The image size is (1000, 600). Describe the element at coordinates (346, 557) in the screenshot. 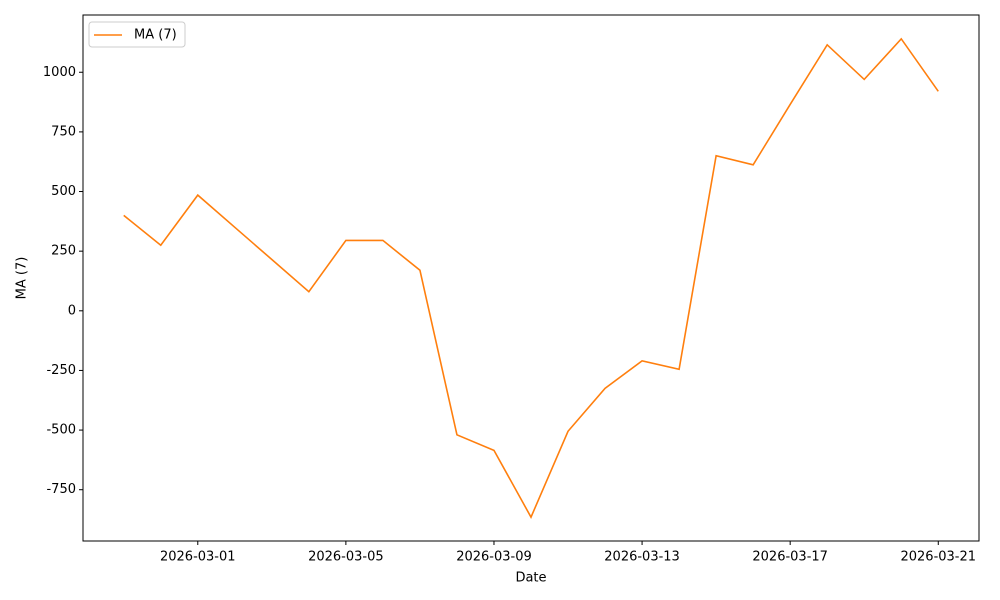

I see `x-tick-label: 2026-03-05` at that location.